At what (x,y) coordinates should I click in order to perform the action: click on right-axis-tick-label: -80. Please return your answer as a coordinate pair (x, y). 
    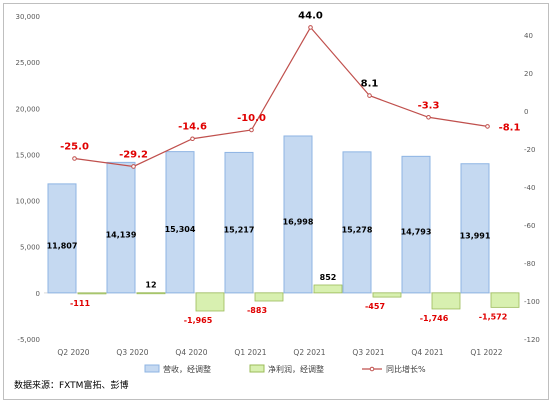
    Looking at the image, I should click on (529, 264).